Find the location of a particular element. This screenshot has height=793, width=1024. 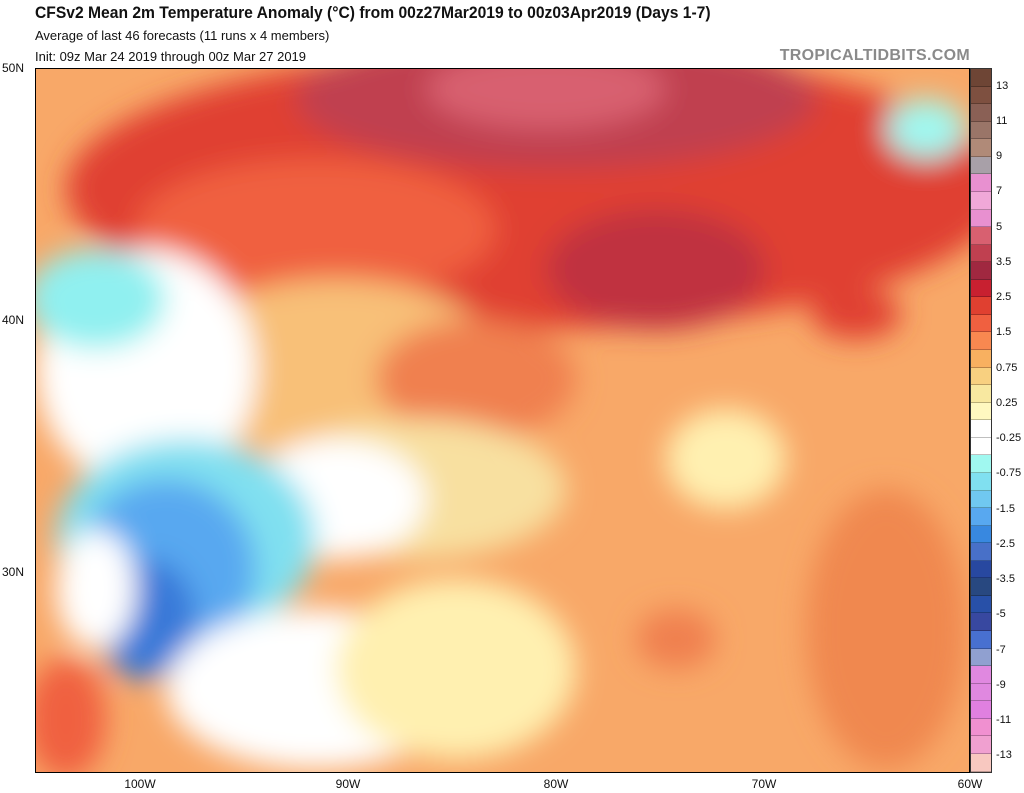

lat-label-40n: 40N is located at coordinates (13, 320).